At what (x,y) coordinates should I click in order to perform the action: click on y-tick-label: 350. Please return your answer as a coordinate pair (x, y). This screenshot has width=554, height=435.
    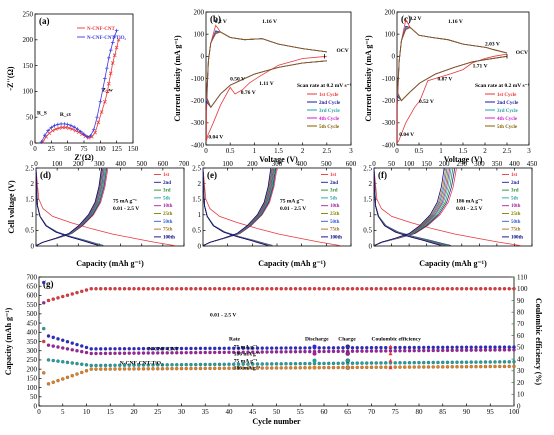
    Looking at the image, I should click on (32, 342).